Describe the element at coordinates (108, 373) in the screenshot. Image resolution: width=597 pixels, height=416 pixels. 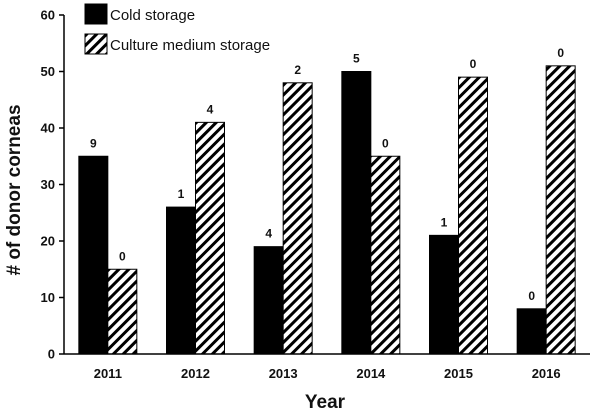
I see `x-tick-label: 2011` at that location.